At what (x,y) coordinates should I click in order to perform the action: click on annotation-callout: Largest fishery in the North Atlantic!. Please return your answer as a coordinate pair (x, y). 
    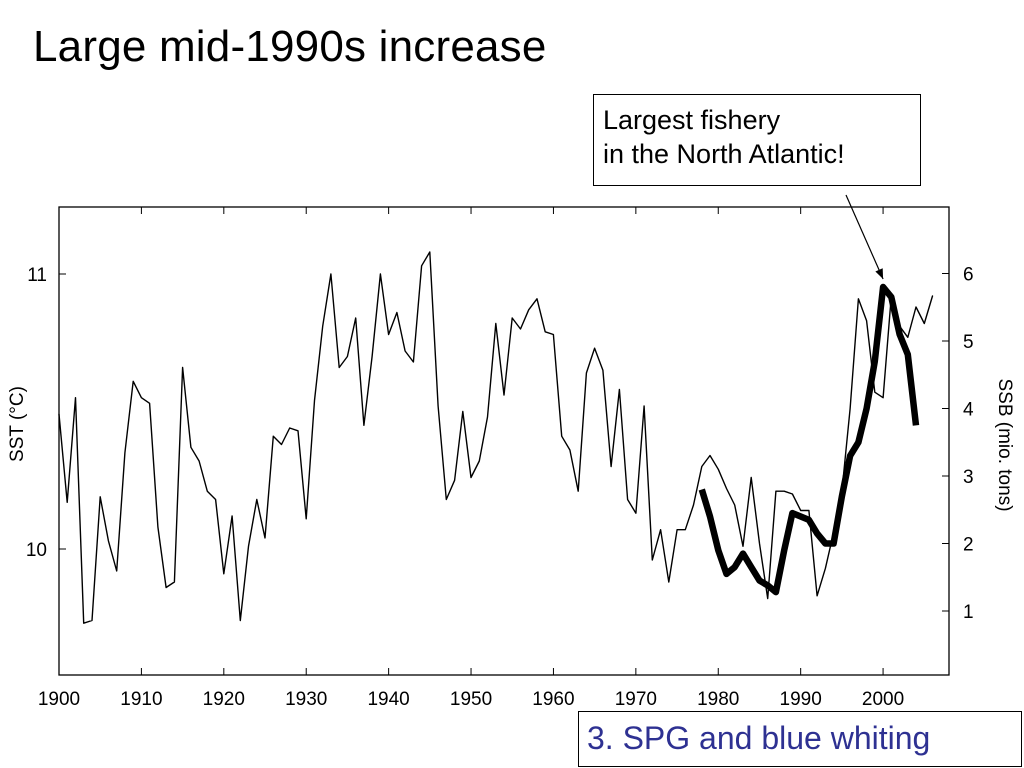
    Looking at the image, I should click on (757, 140).